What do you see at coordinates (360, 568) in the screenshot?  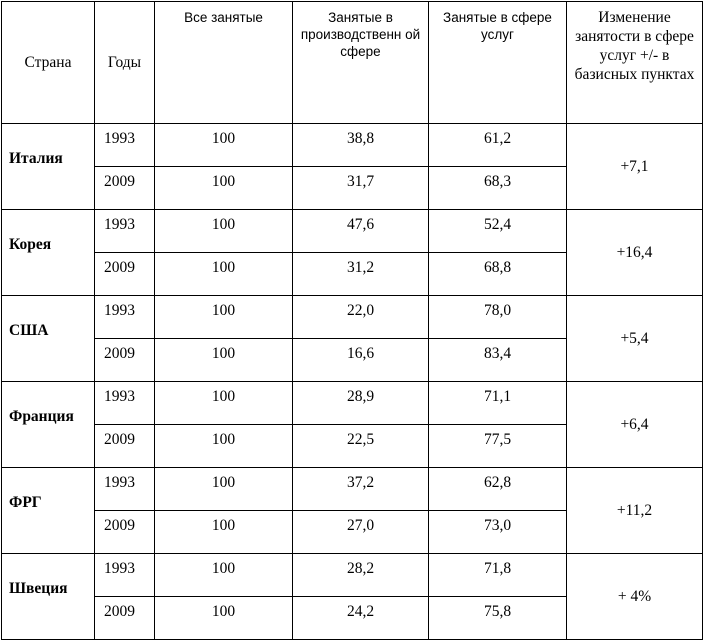 I see `manufacturing-cell-text: 28,2` at bounding box center [360, 568].